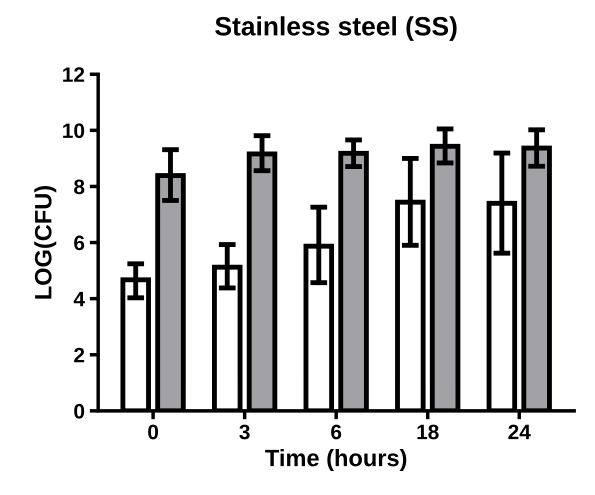 The height and width of the screenshot is (495, 595). I want to click on y-axis-title: LOG(CFU), so click(45, 242).